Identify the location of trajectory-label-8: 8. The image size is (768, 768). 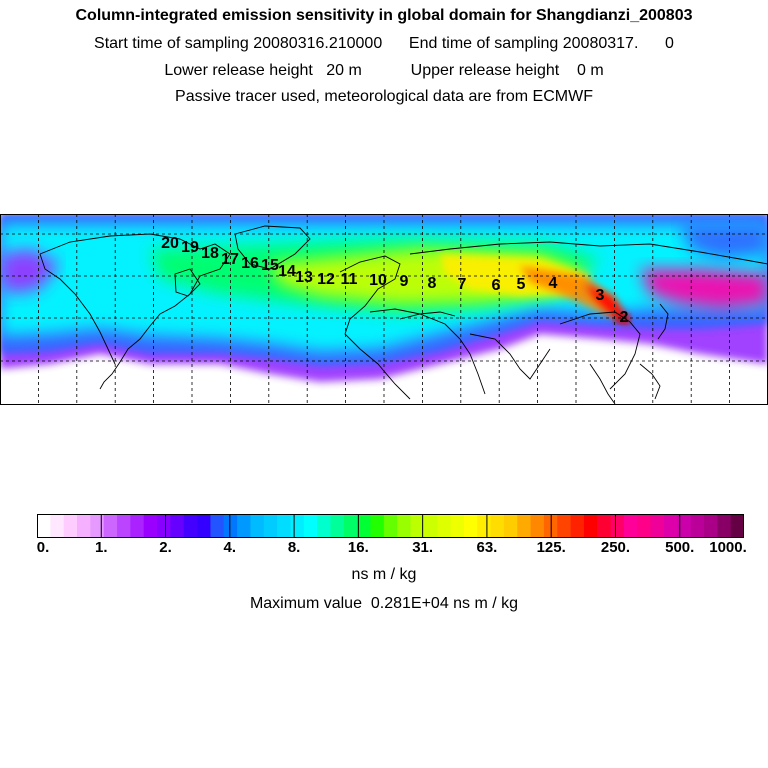
(432, 283).